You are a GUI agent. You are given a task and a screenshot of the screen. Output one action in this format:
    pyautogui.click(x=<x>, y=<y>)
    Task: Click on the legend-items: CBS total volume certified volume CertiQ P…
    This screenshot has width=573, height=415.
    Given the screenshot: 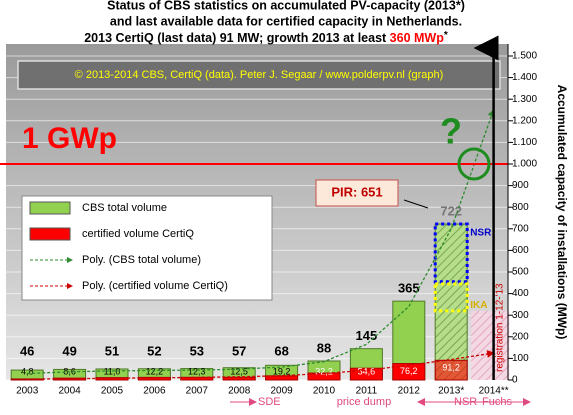 What is the action you would take?
    pyautogui.click(x=128, y=246)
    